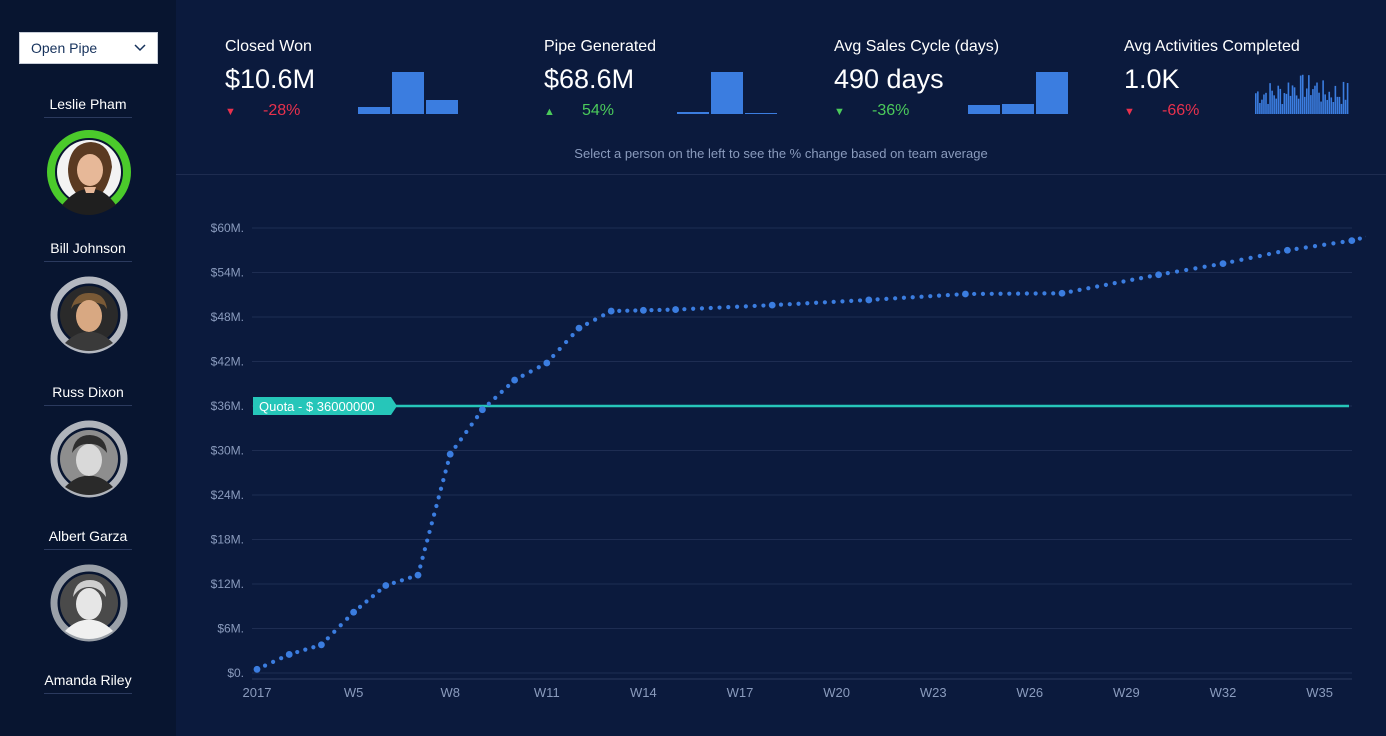 The image size is (1386, 736). Describe the element at coordinates (88, 251) in the screenshot. I see `person-name-bill: Bill Johnson` at that location.